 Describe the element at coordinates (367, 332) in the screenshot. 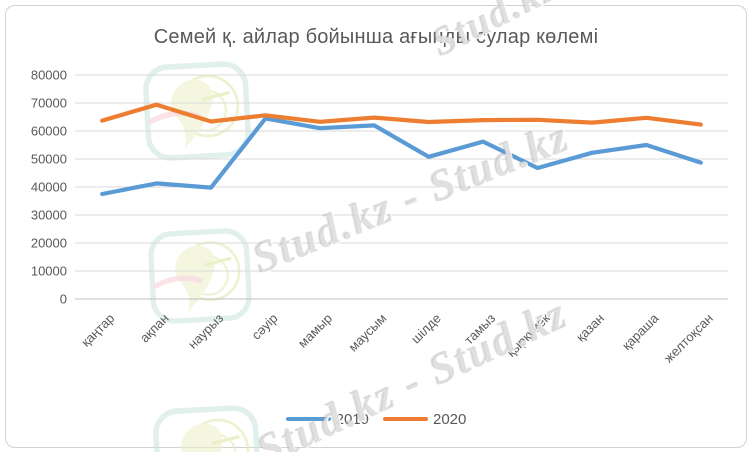

I see `x-tick-label: маусым` at that location.